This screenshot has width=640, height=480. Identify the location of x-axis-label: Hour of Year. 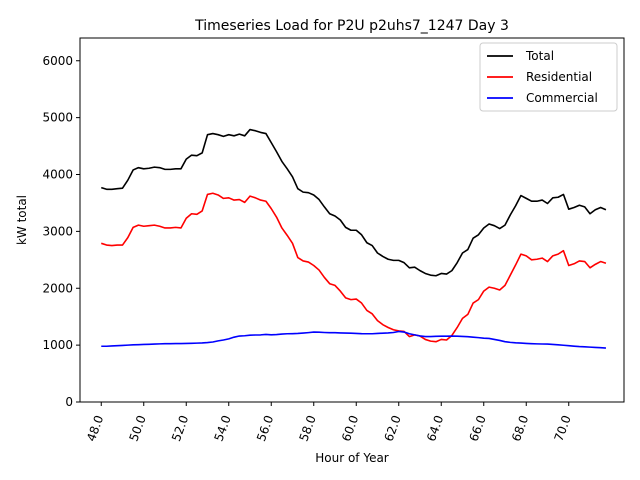
(352, 458).